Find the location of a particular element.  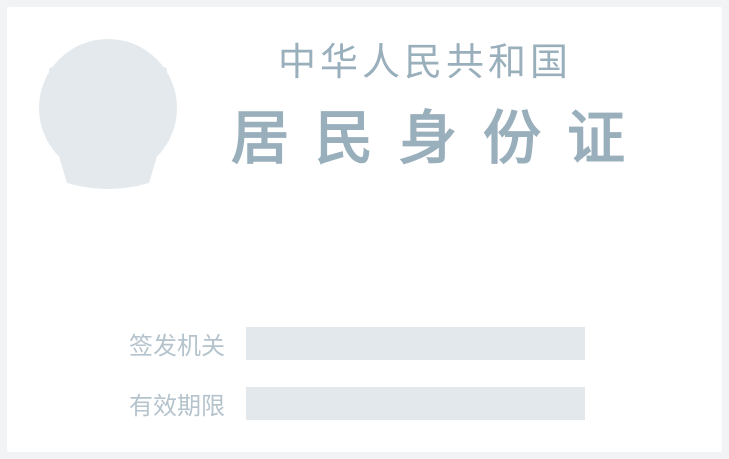

validity-period-field is located at coordinates (415, 403).